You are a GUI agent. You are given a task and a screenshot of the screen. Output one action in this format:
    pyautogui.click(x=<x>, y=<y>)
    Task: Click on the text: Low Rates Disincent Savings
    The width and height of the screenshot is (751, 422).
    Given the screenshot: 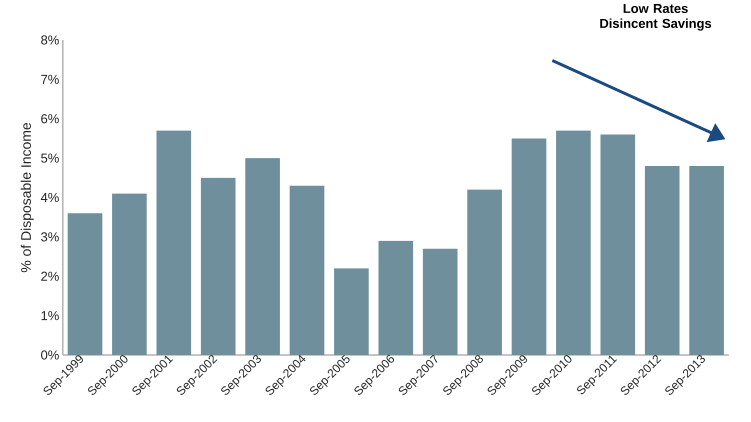 What is the action you would take?
    pyautogui.click(x=656, y=17)
    